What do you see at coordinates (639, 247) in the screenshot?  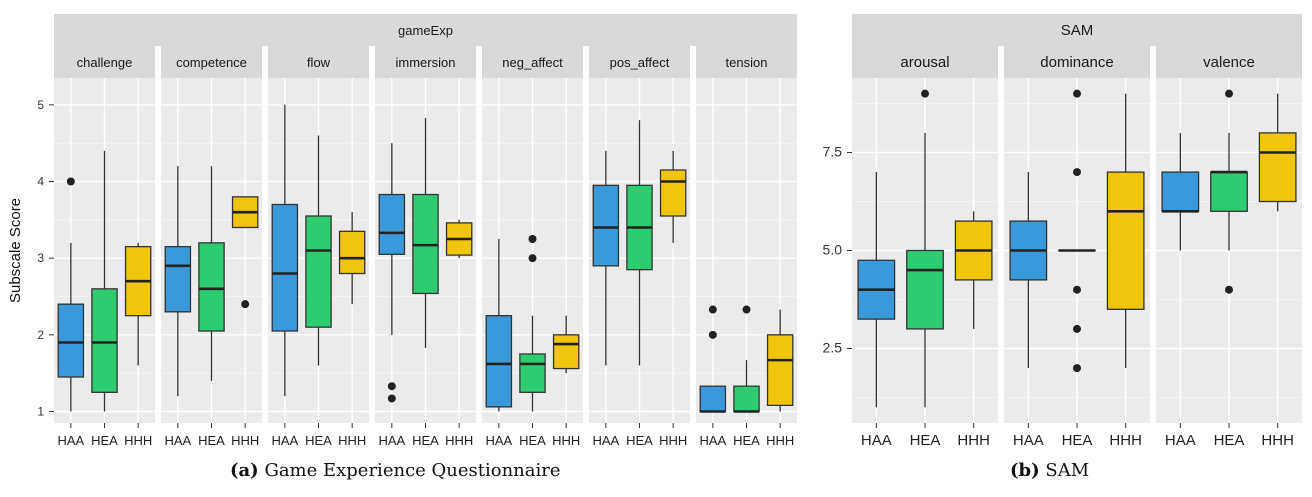 I see `facet-pos_affect: pos_affect HAA HEA HHH` at bounding box center [639, 247].